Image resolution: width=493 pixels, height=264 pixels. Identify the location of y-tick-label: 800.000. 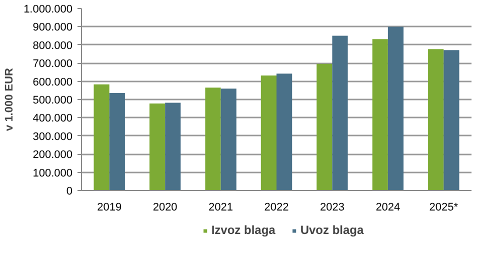
(52, 46).